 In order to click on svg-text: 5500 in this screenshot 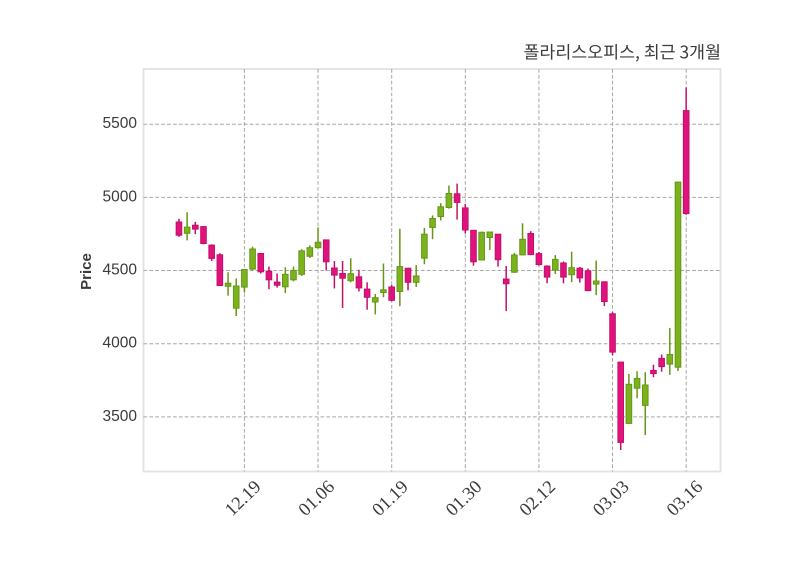, I will do `click(120, 123)`.